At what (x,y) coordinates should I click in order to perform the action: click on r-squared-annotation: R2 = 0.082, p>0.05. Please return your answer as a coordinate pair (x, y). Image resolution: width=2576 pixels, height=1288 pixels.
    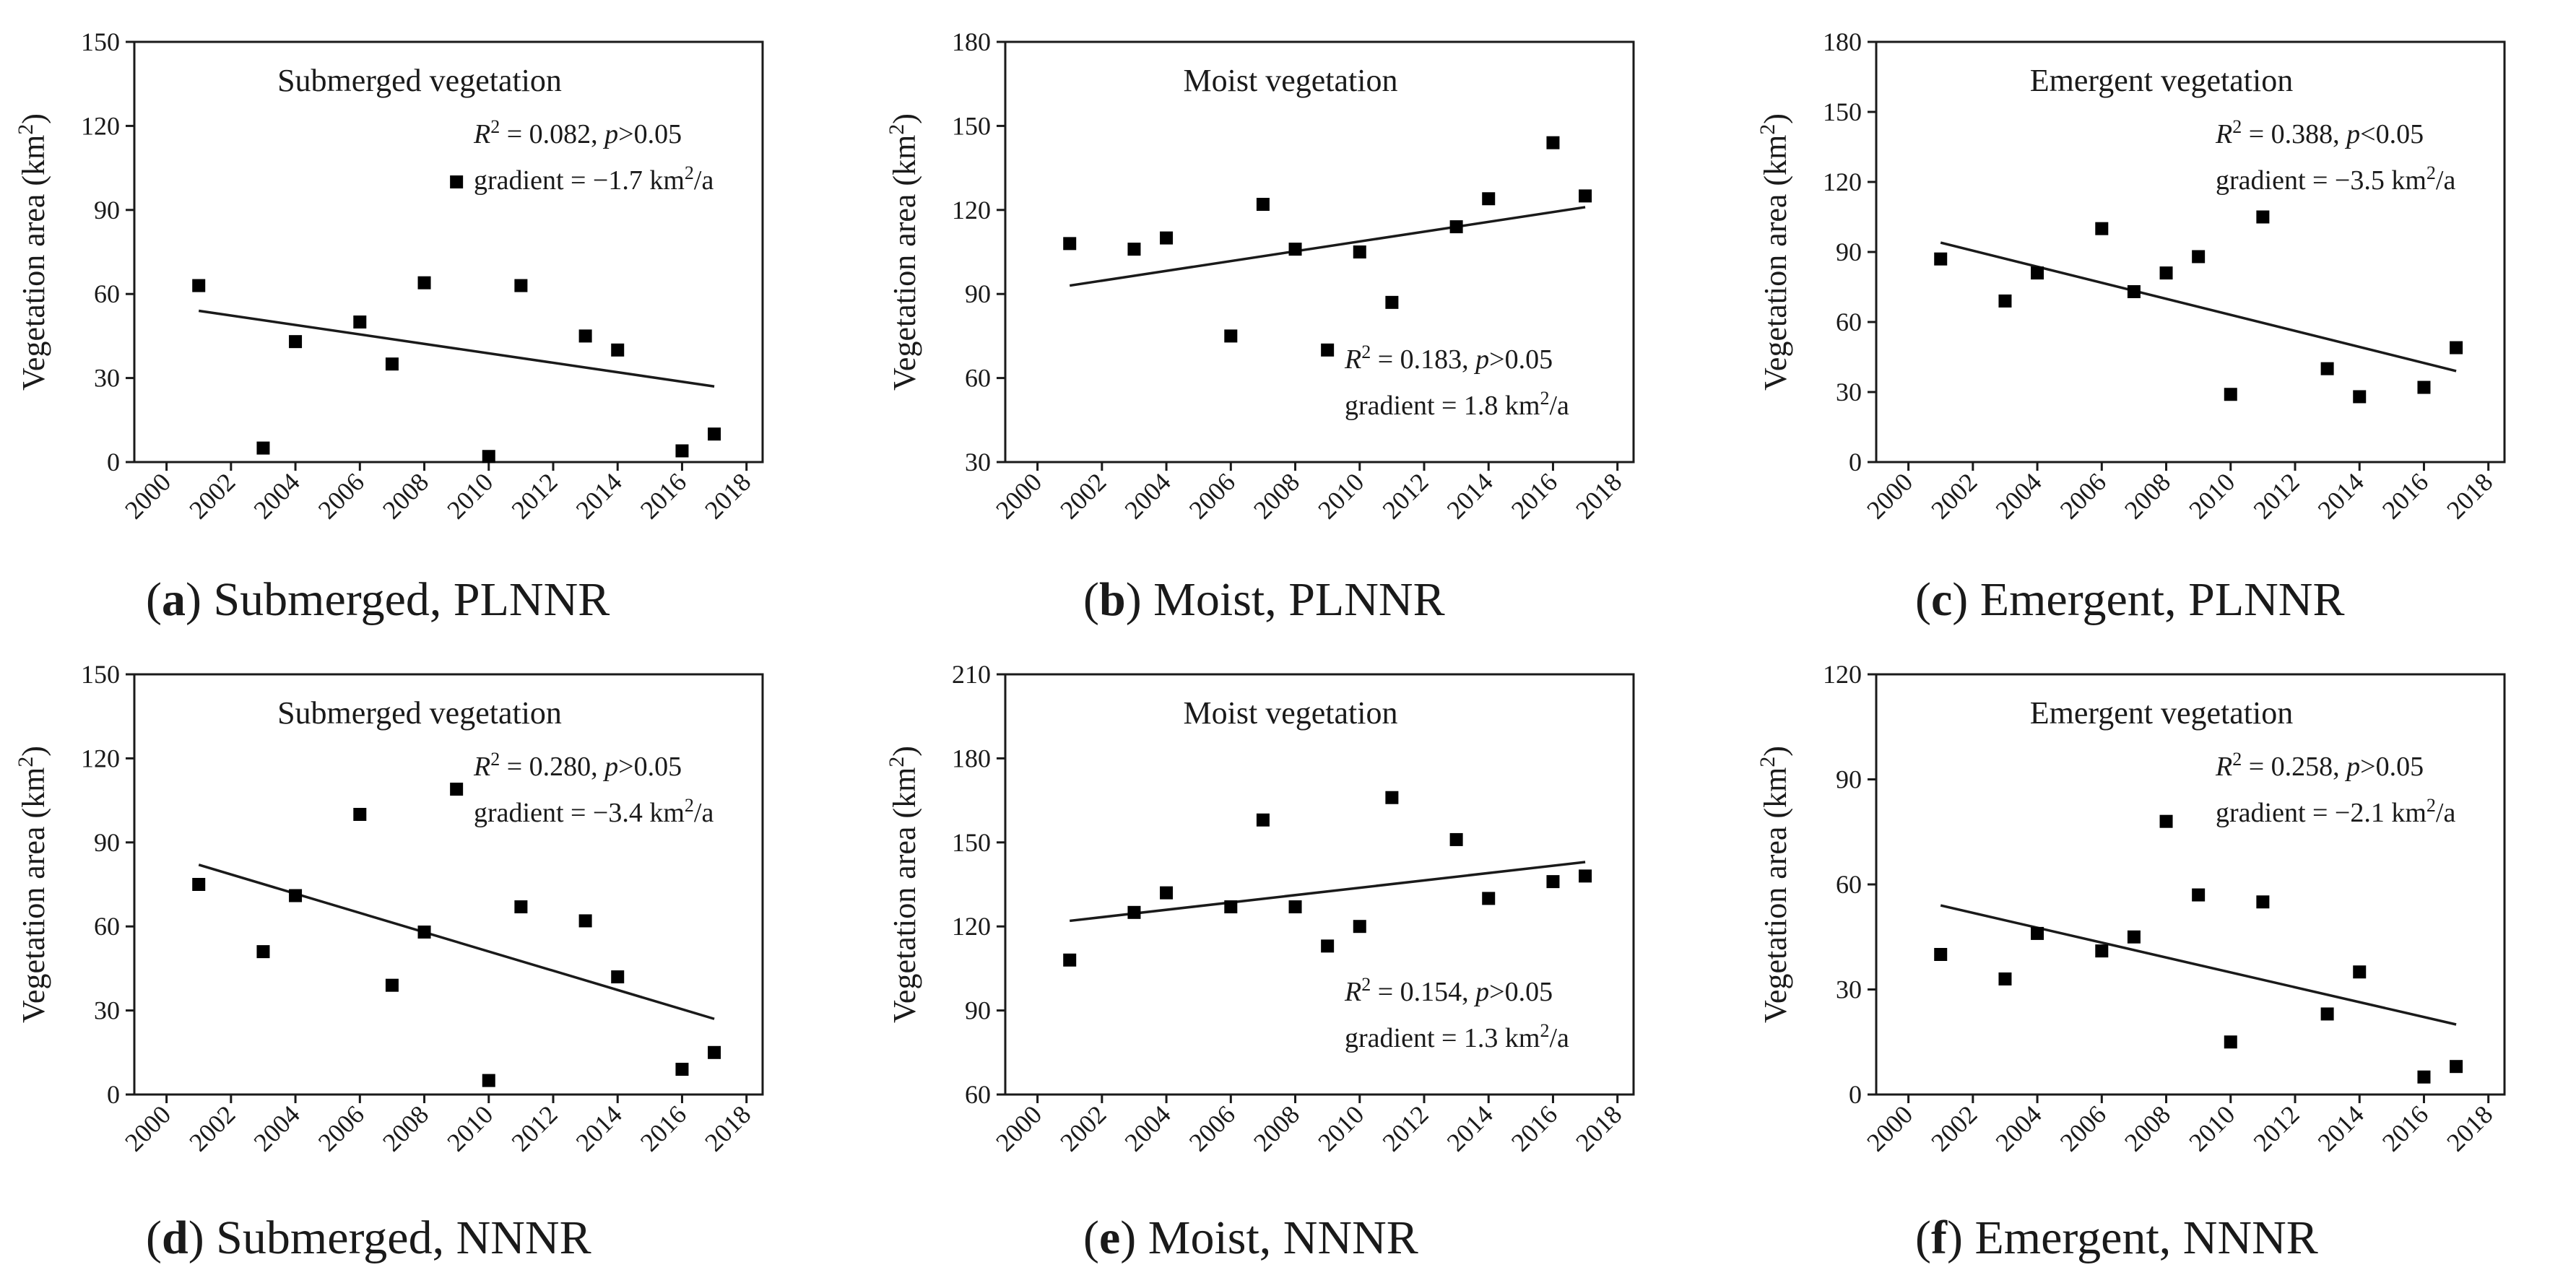
    Looking at the image, I should click on (577, 133).